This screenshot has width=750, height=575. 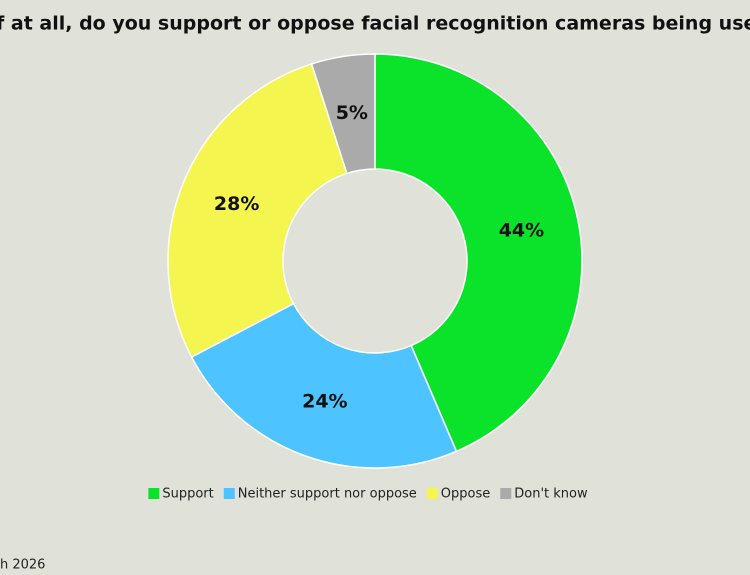 What do you see at coordinates (236, 204) in the screenshot?
I see `value-label: 28%` at bounding box center [236, 204].